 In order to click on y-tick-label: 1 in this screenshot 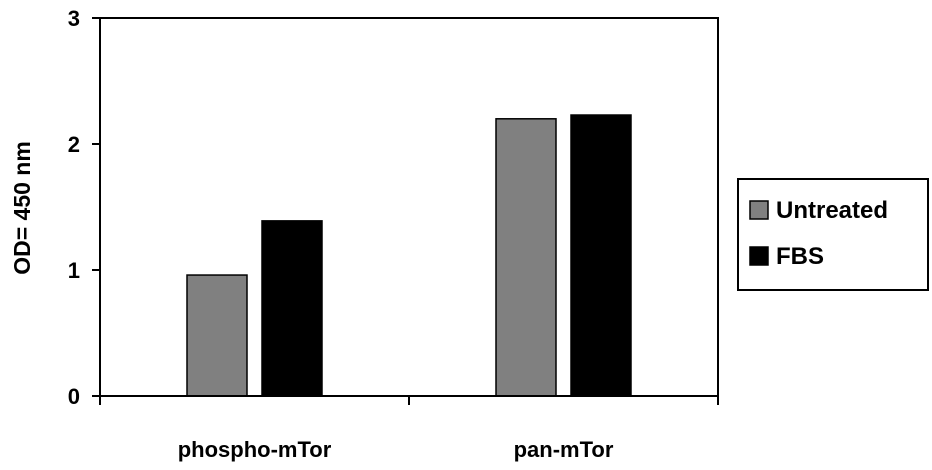, I will do `click(74, 270)`.